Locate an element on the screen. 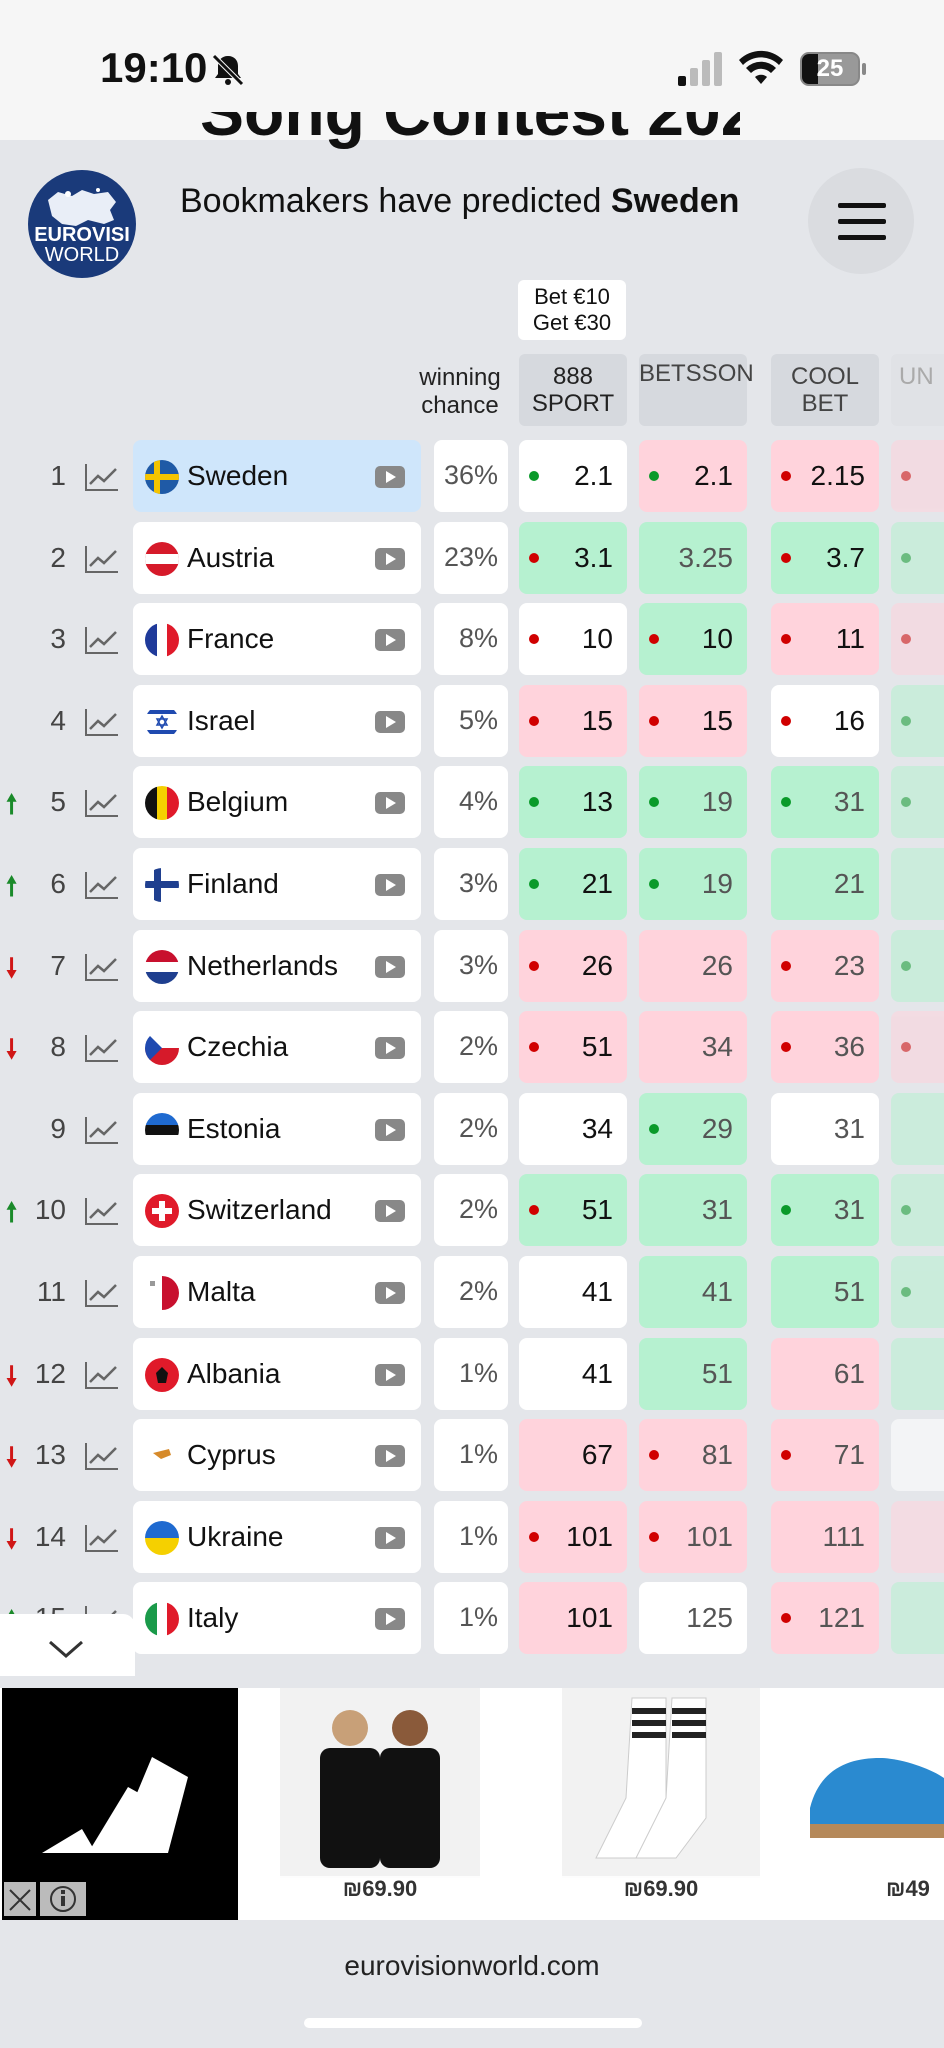 The image size is (944, 2048). ad-product-tshirt: ₪69.90 is located at coordinates (380, 1804).